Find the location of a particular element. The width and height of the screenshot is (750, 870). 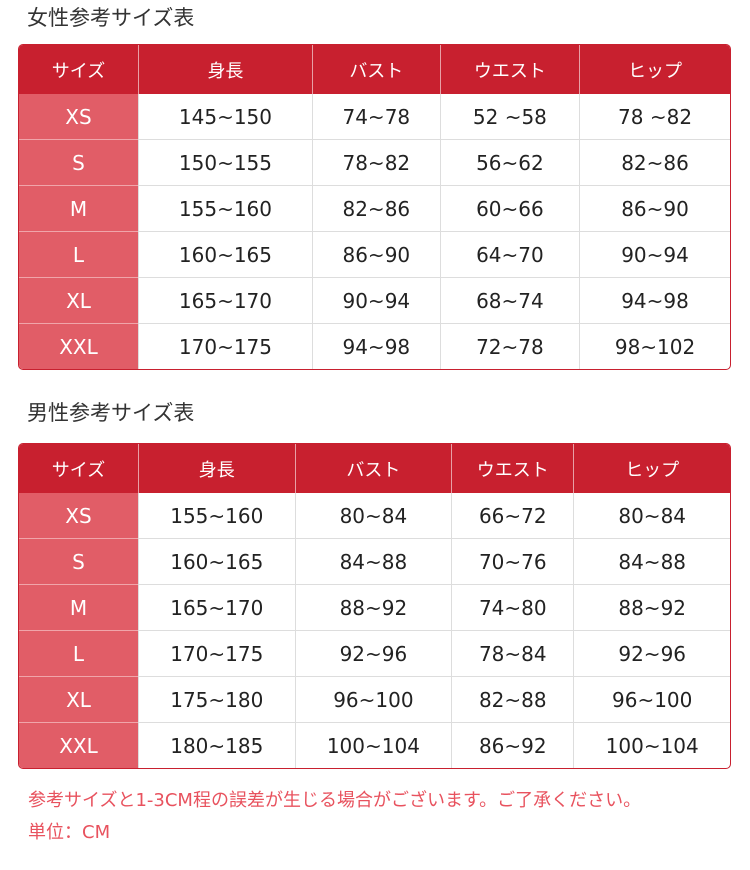

table-row: XL 175~180 96~100 82~88 96~100 is located at coordinates (374, 699).